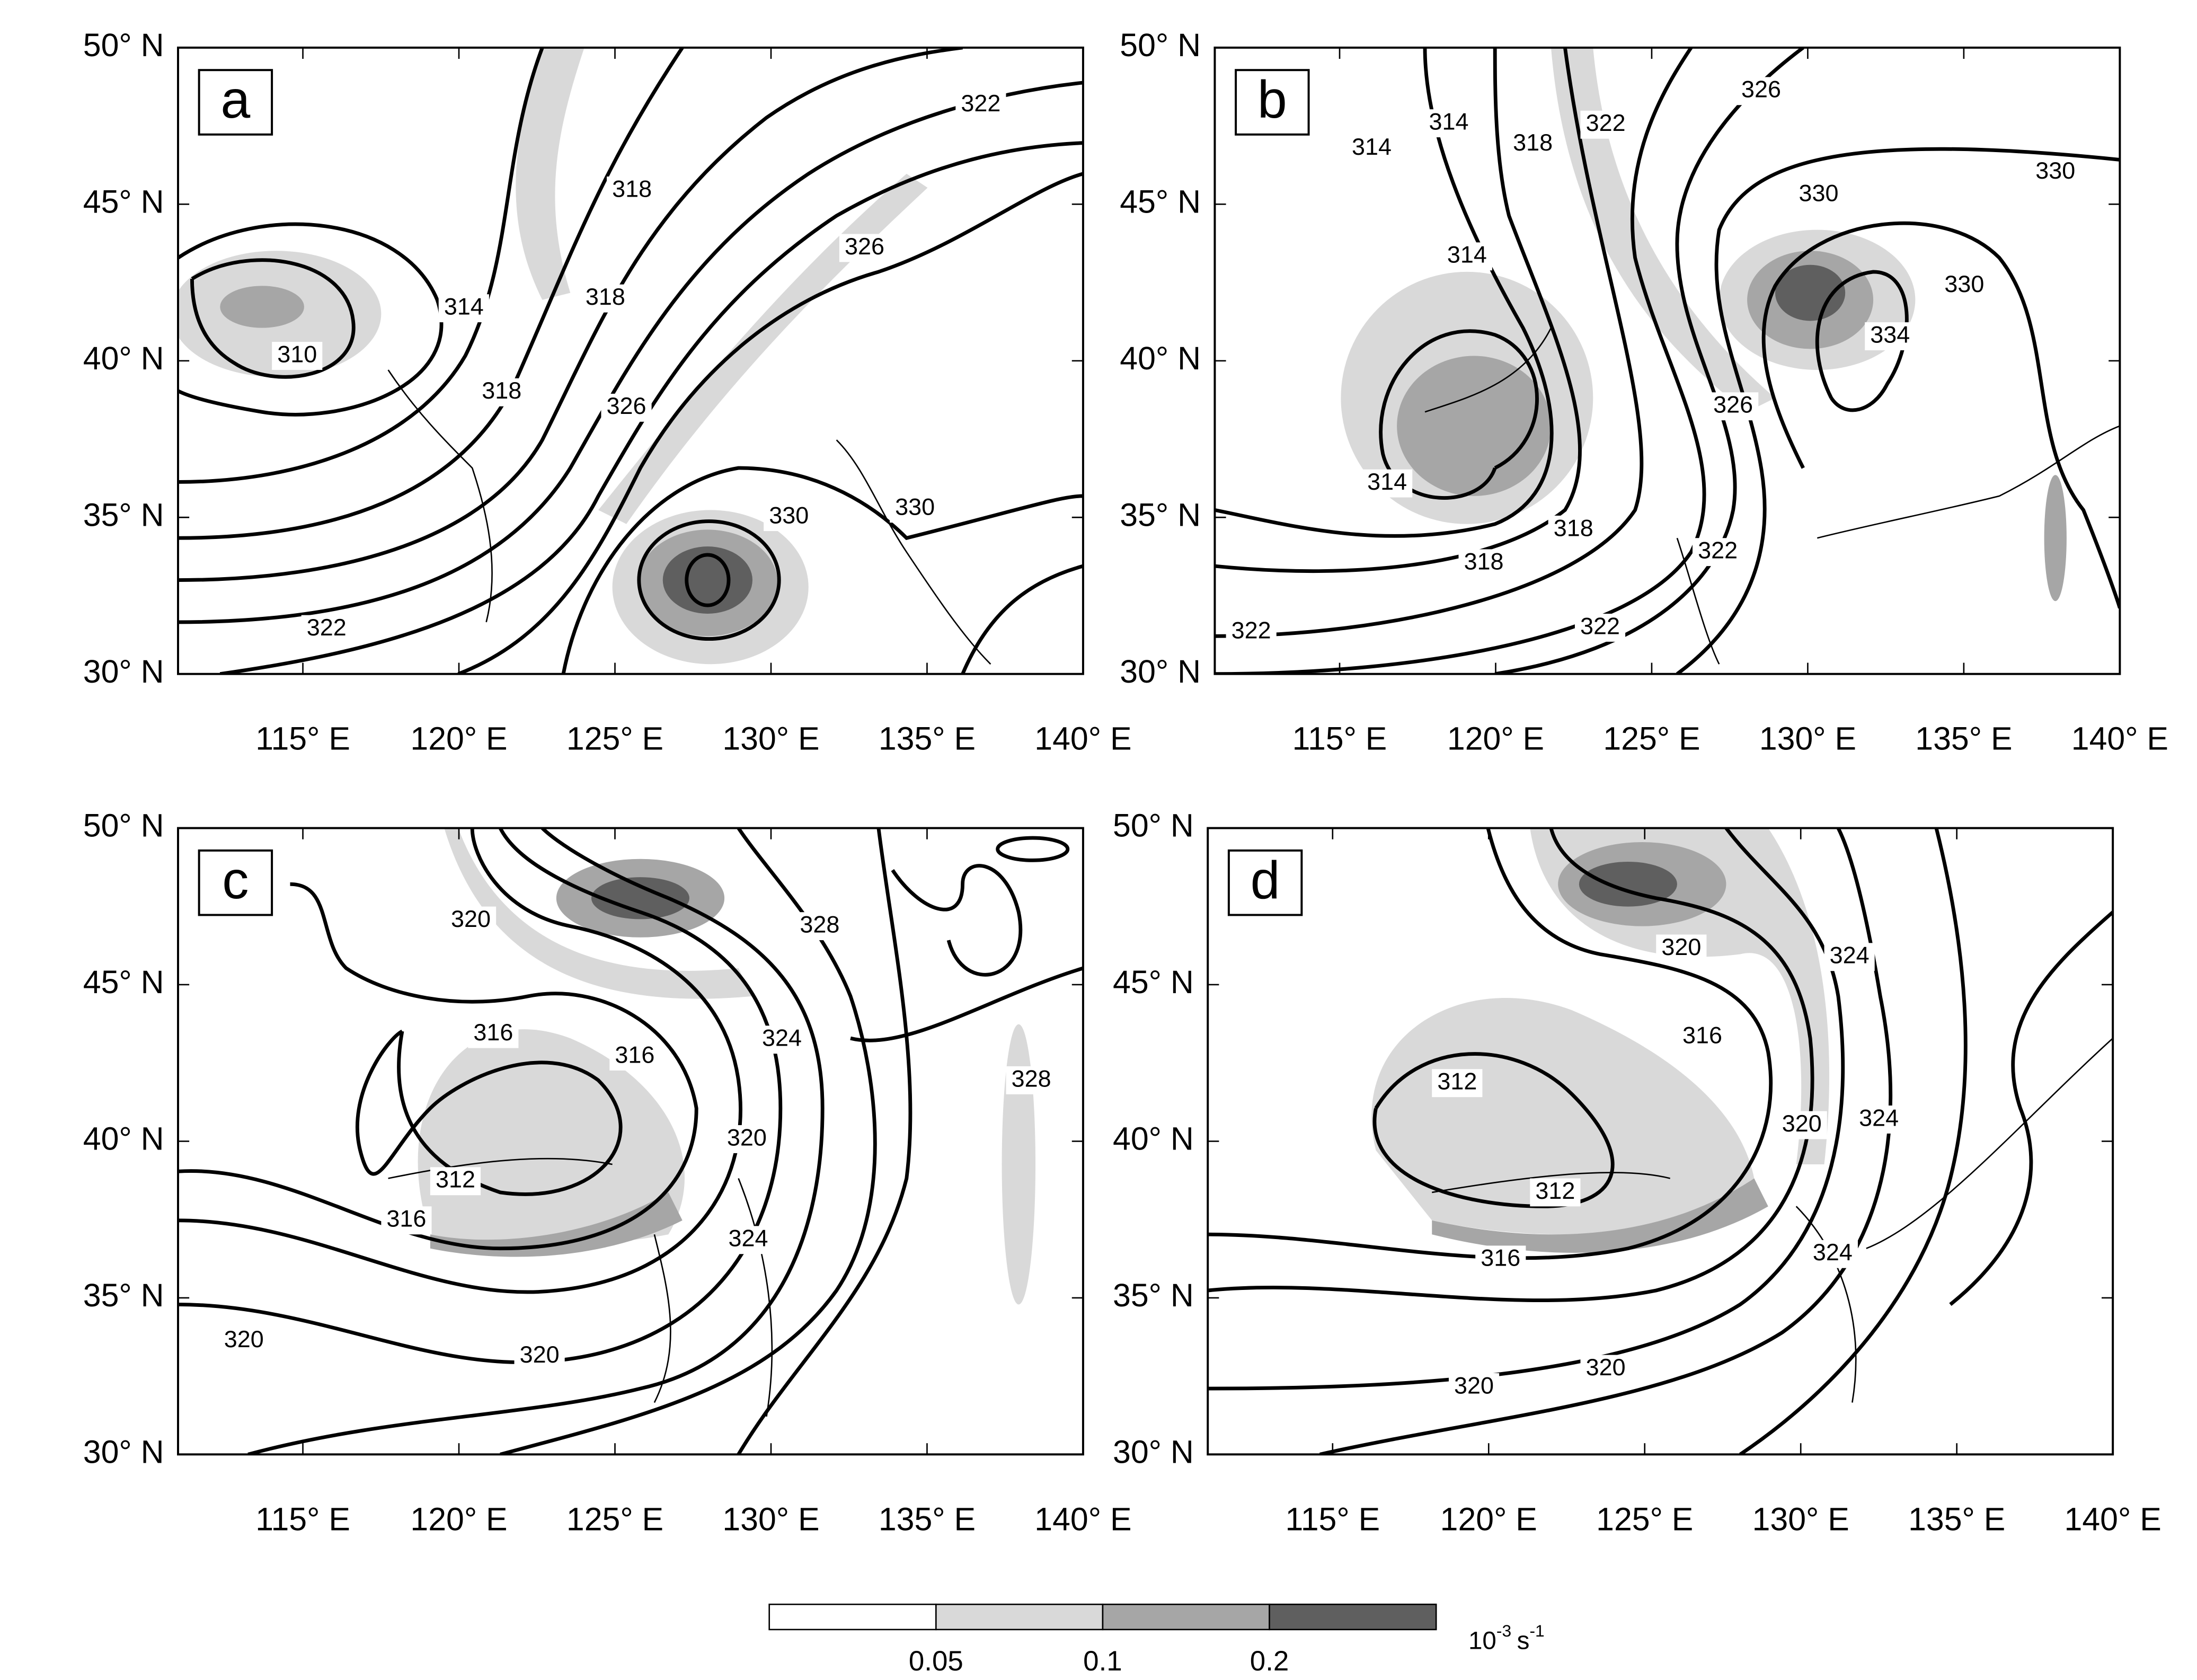  What do you see at coordinates (1266, 881) in the screenshot?
I see `panel-label: d` at bounding box center [1266, 881].